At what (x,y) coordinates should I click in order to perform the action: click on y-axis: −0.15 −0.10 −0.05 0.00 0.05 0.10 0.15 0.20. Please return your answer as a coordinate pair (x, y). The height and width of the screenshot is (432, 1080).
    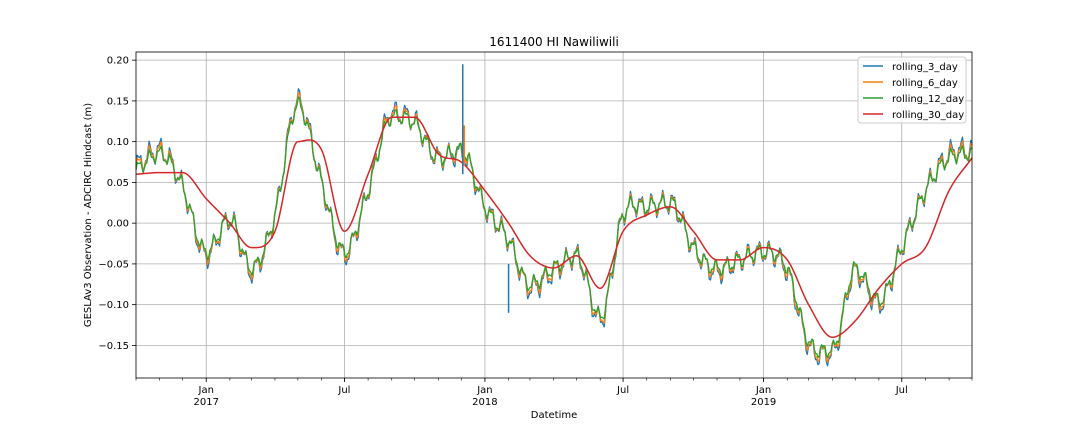
    Looking at the image, I should click on (117, 204).